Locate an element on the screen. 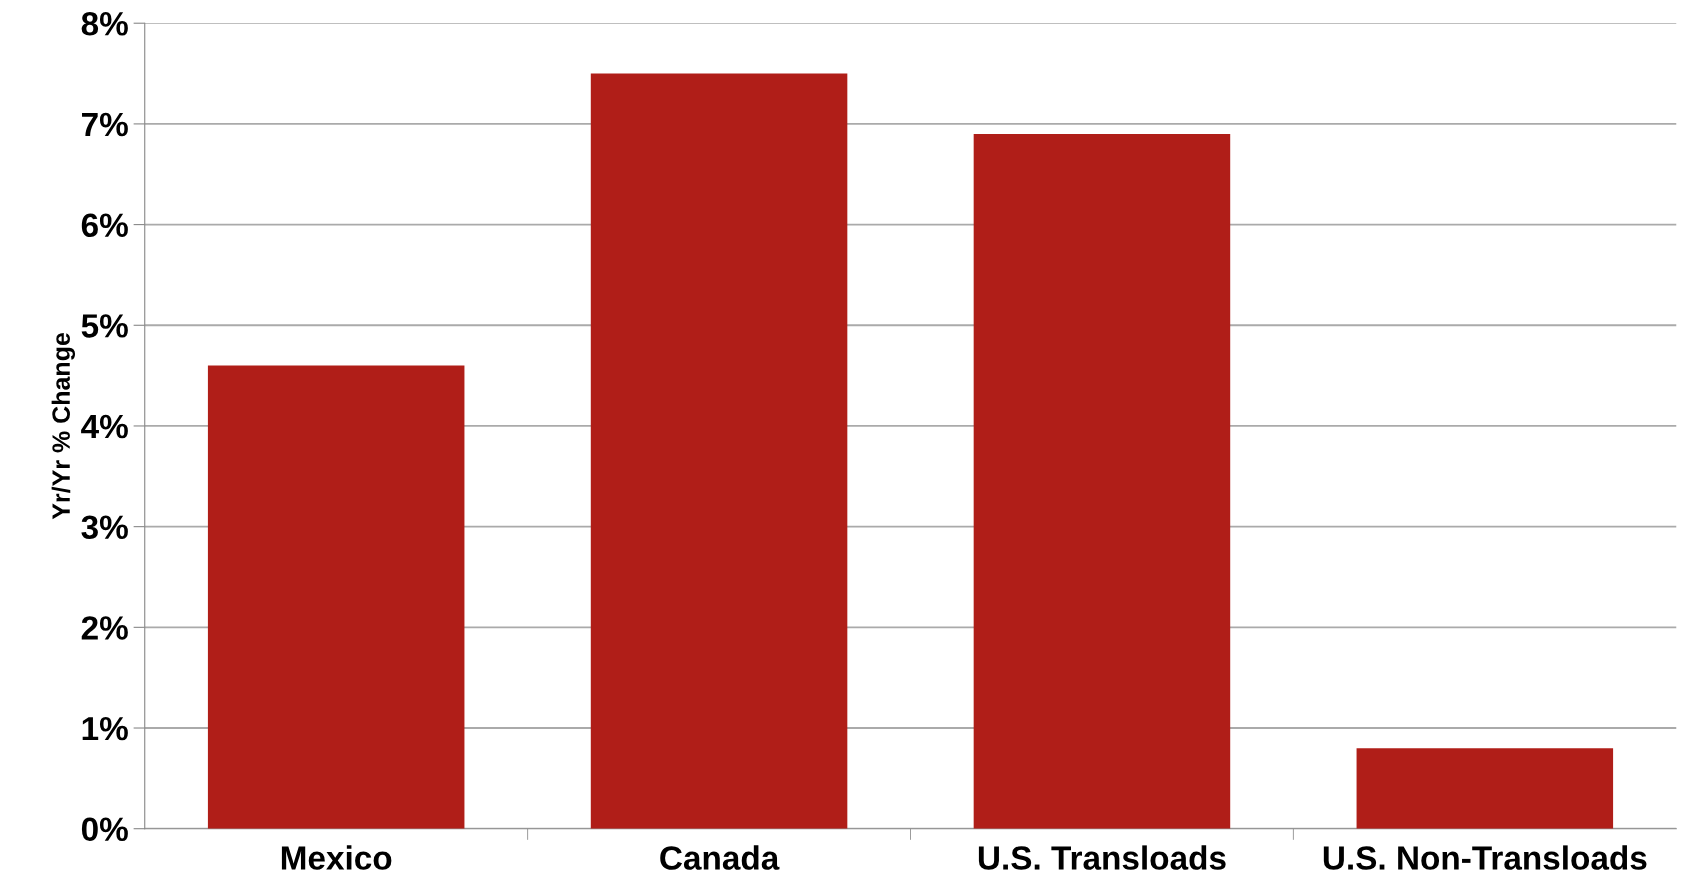 The height and width of the screenshot is (893, 1683). x-tick-label: Canada is located at coordinates (720, 857).